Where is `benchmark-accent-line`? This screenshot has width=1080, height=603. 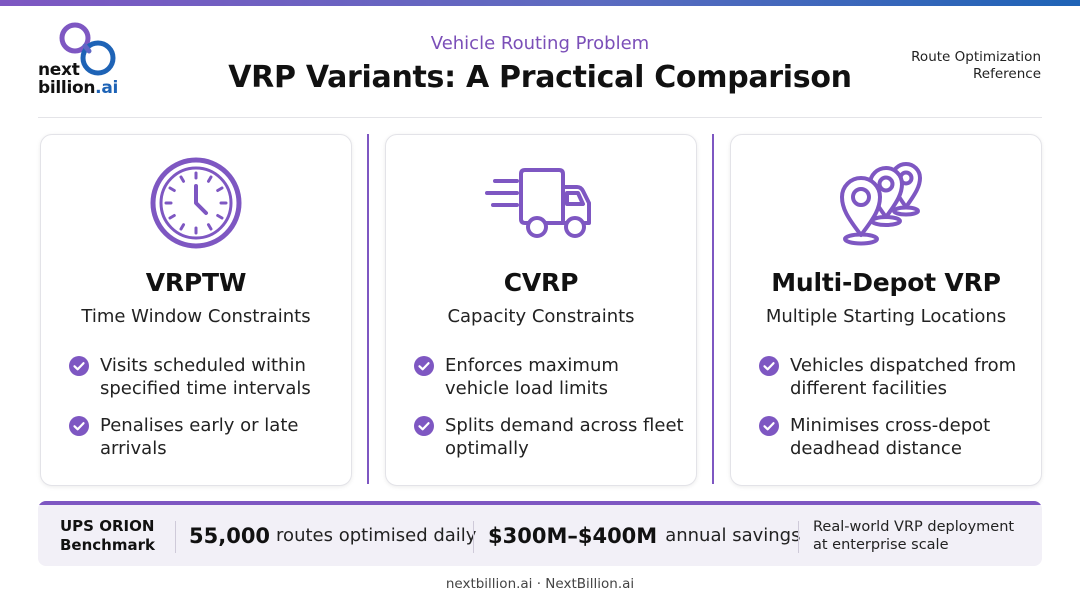 benchmark-accent-line is located at coordinates (540, 503).